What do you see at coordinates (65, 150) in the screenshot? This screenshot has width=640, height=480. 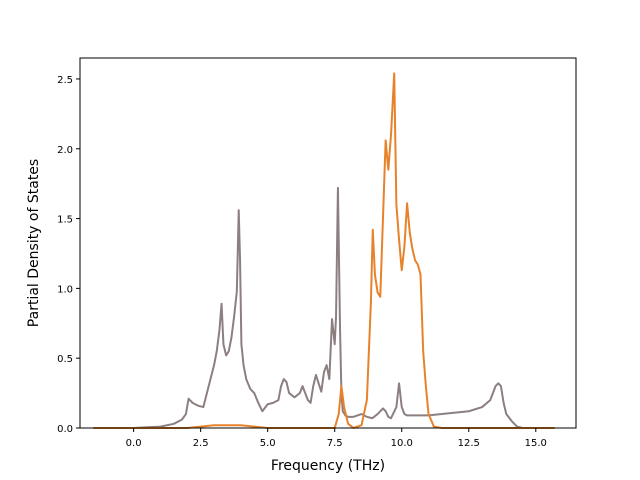 I see `y-tick-label: 2.0` at bounding box center [65, 150].